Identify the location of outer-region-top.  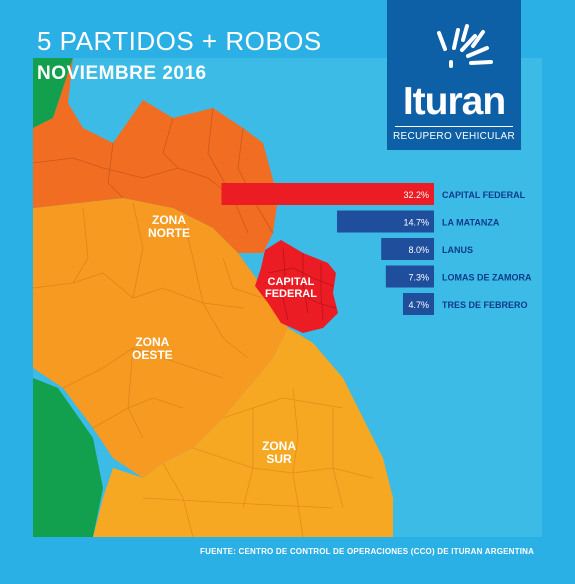
(53, 93).